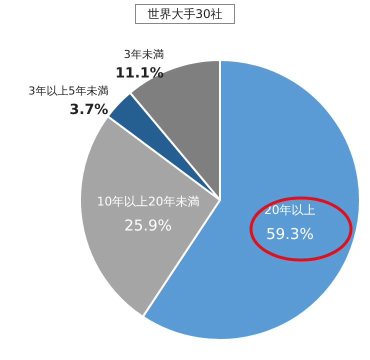 The image size is (370, 360). I want to click on data-label: 3.7%, so click(89, 110).